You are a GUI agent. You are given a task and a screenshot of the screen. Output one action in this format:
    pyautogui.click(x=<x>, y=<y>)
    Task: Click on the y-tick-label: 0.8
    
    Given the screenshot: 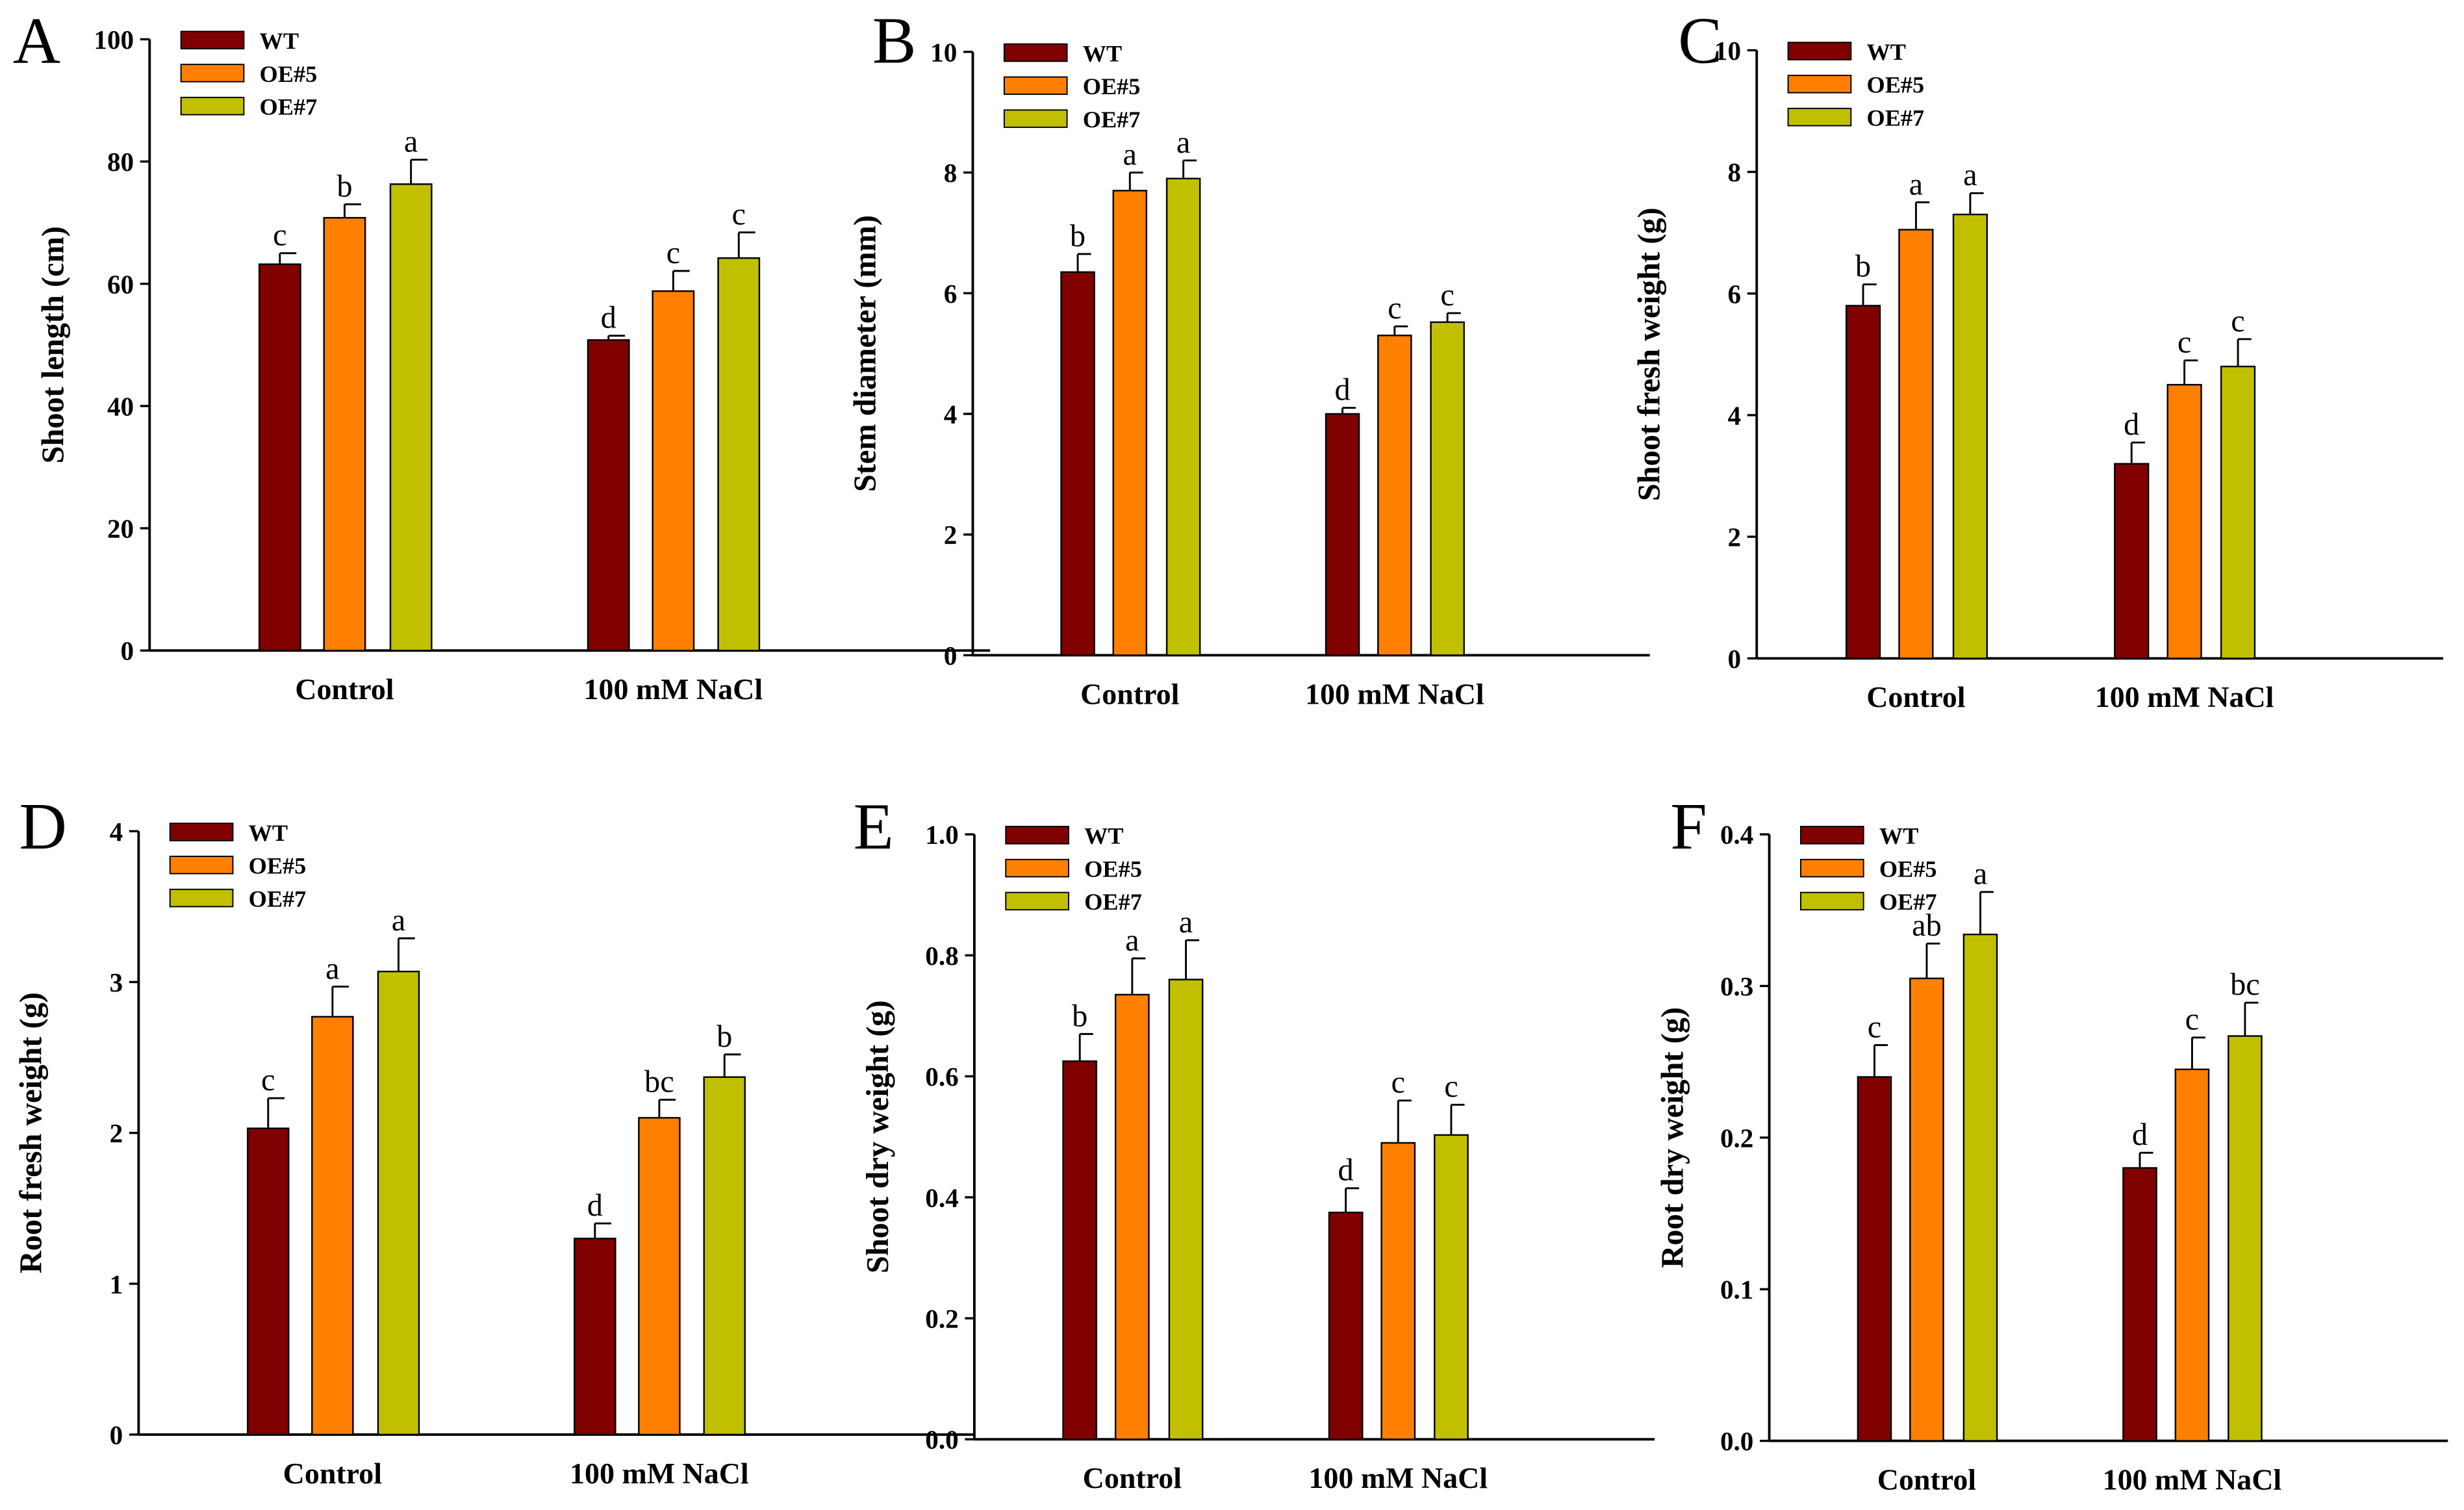 What is the action you would take?
    pyautogui.click(x=942, y=956)
    